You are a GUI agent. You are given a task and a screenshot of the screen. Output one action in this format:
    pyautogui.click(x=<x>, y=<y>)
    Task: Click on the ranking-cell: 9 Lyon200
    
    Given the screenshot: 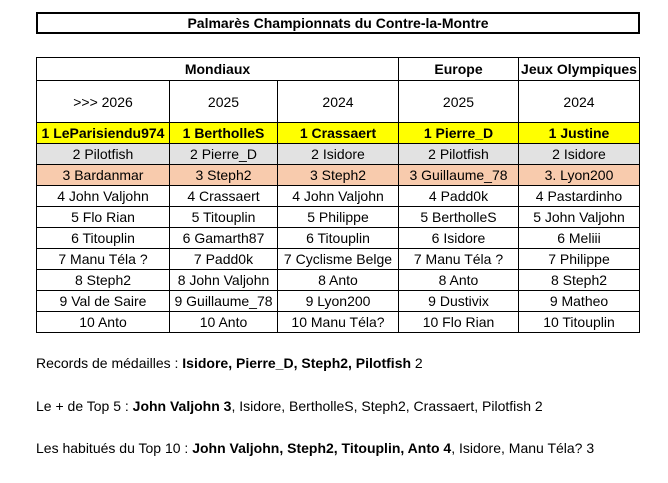 What is the action you would take?
    pyautogui.click(x=338, y=301)
    